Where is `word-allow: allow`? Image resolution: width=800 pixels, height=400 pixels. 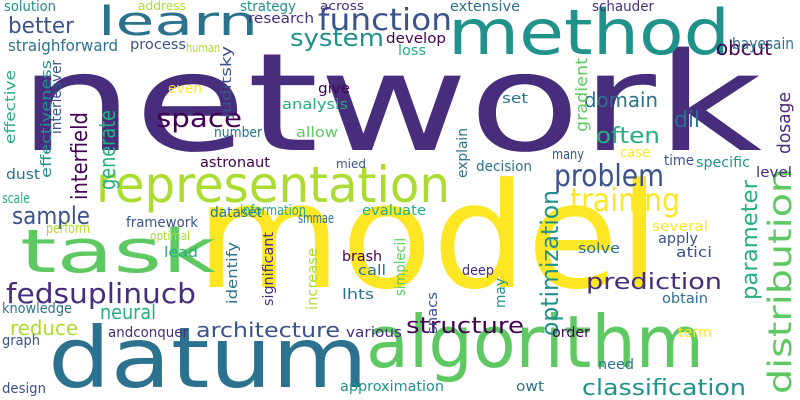
word-allow: allow is located at coordinates (317, 133).